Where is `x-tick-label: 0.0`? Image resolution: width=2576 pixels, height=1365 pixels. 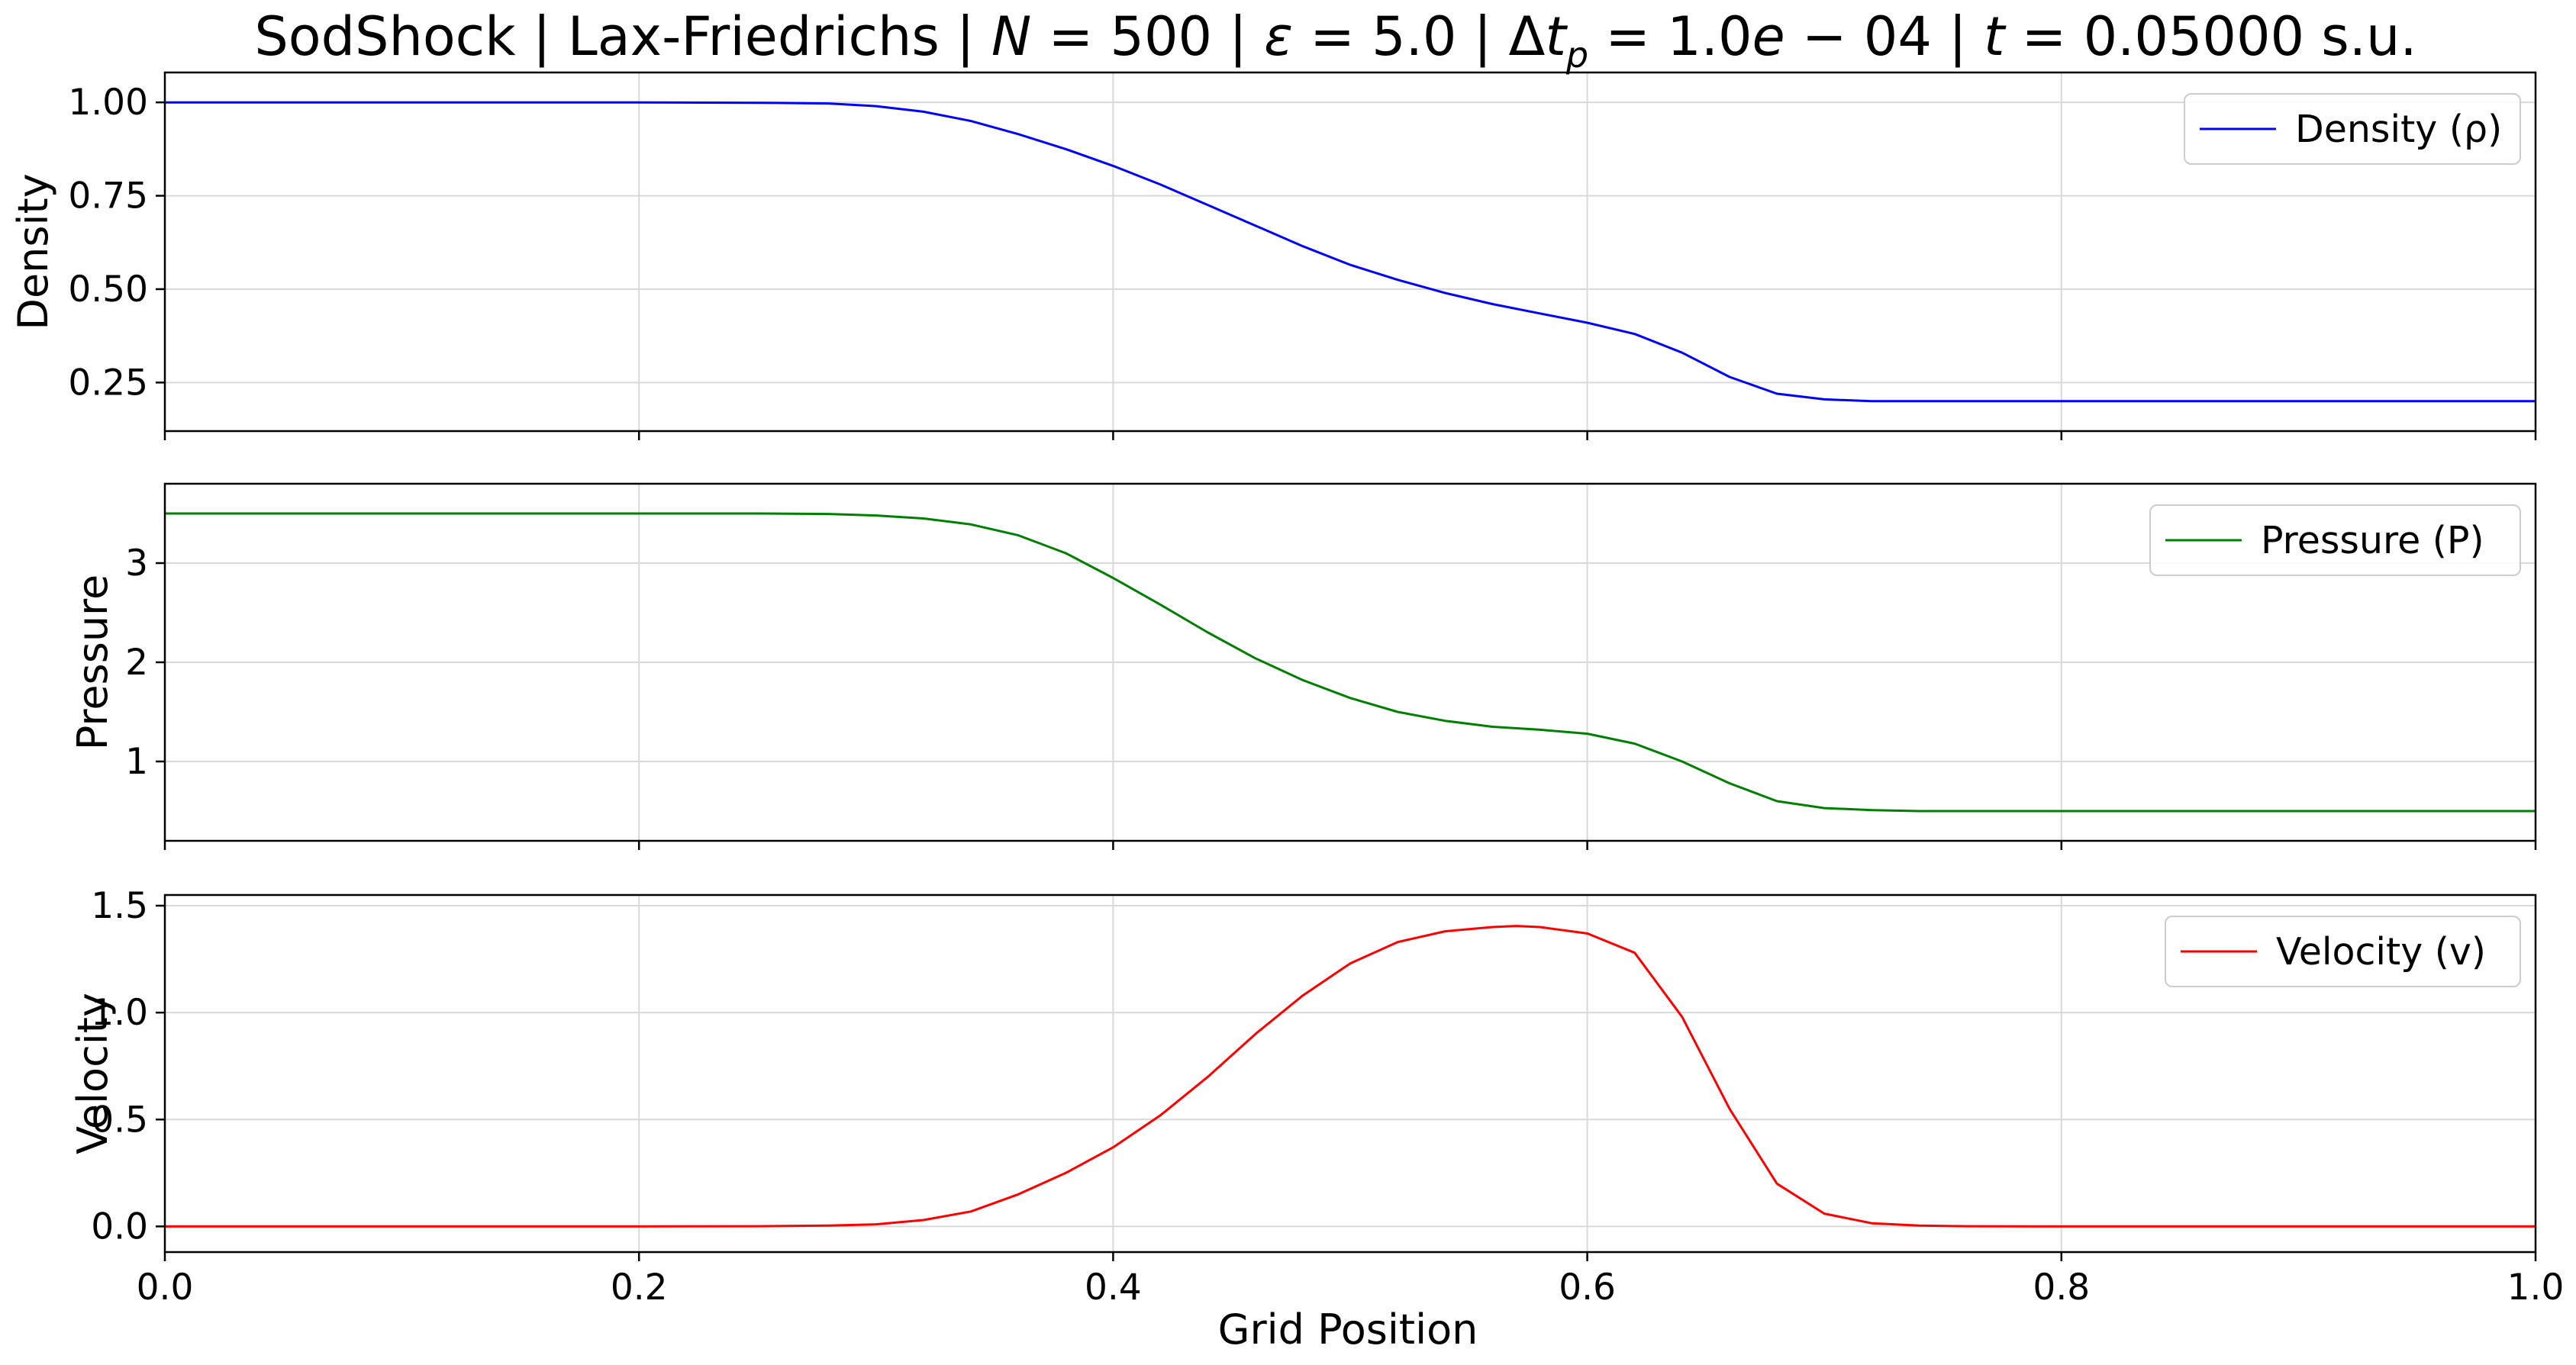
x-tick-label: 0.0 is located at coordinates (165, 1288).